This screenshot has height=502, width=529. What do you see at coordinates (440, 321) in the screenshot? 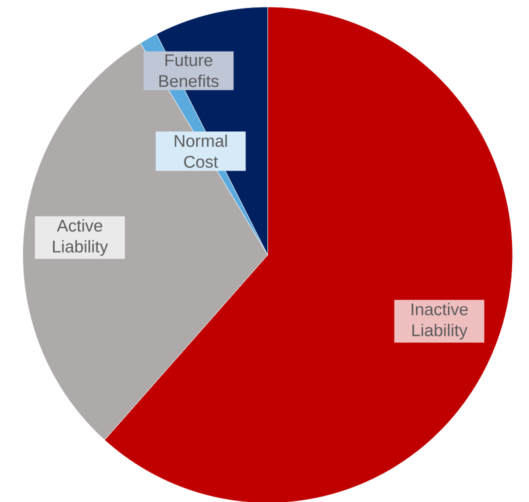
I see `slice-label: Inactive Liability` at bounding box center [440, 321].